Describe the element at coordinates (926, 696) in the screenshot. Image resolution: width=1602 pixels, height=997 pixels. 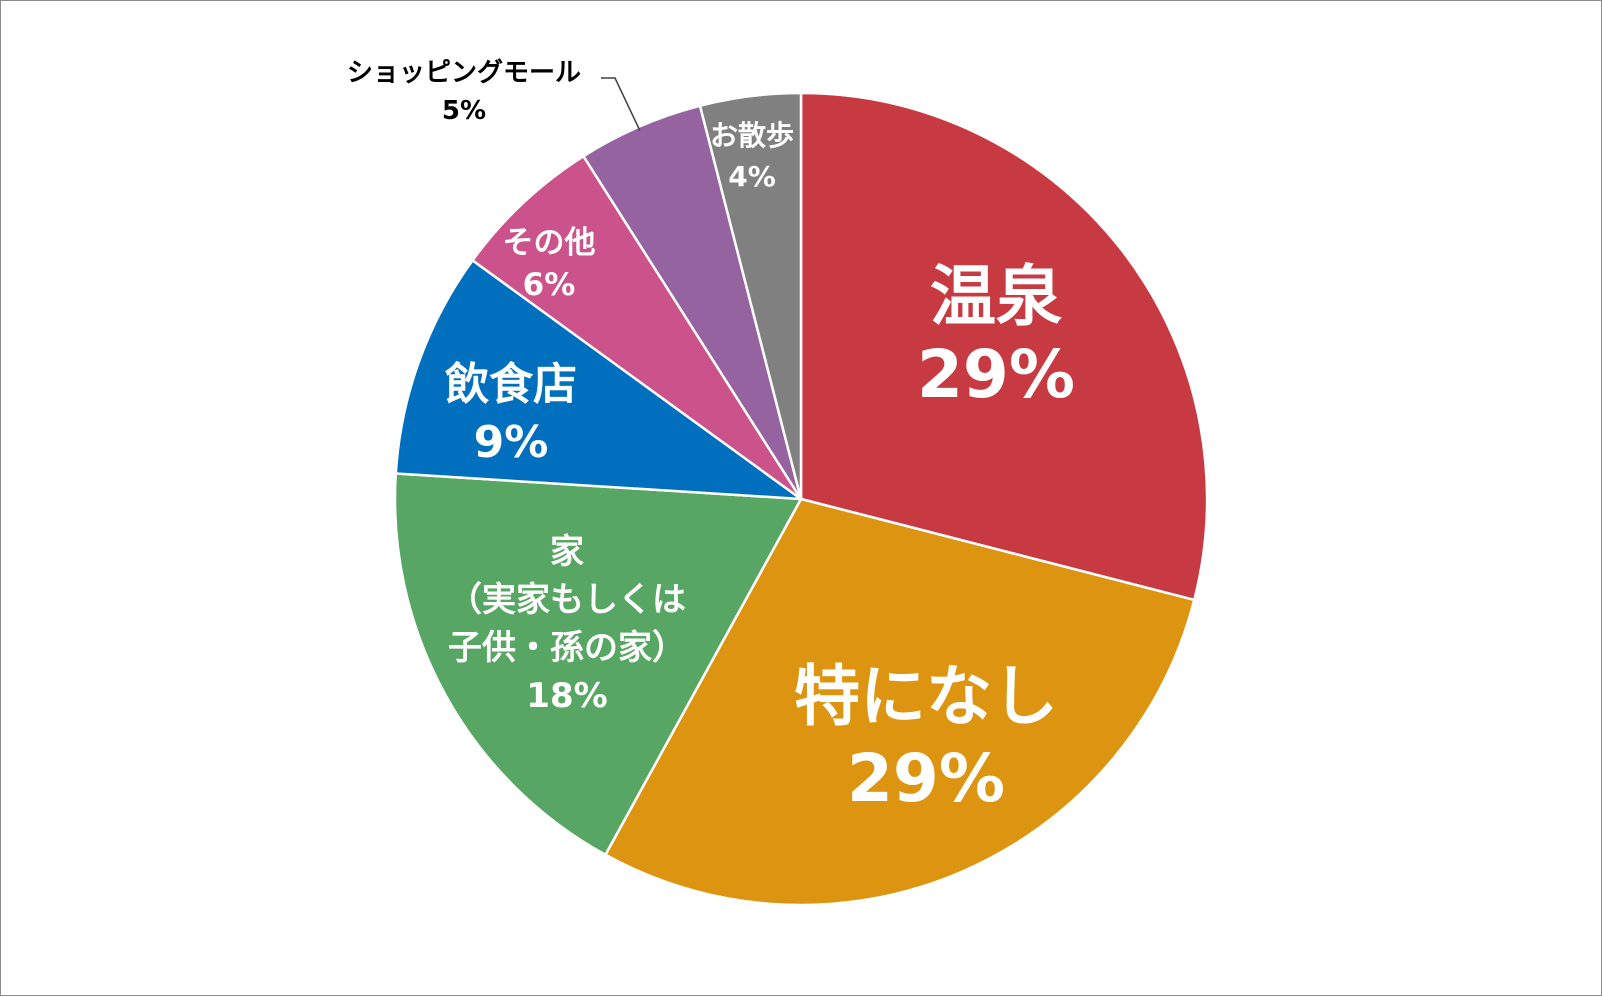
I see `pie-label-category-tokuninashi: 特になし` at that location.